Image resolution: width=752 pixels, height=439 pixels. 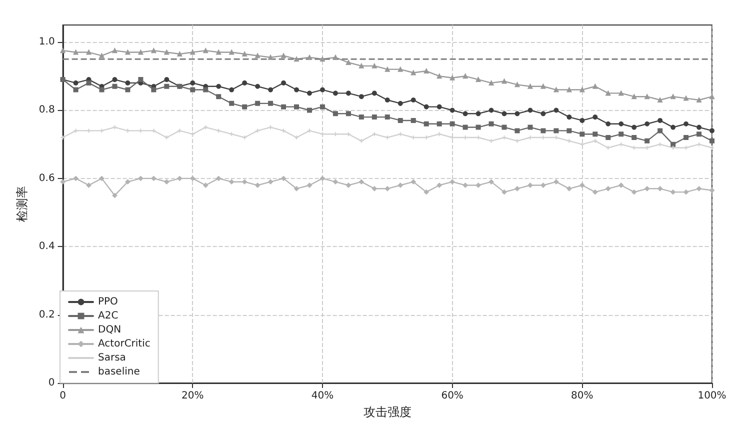 I want to click on legend-label: A2C, so click(x=108, y=316).